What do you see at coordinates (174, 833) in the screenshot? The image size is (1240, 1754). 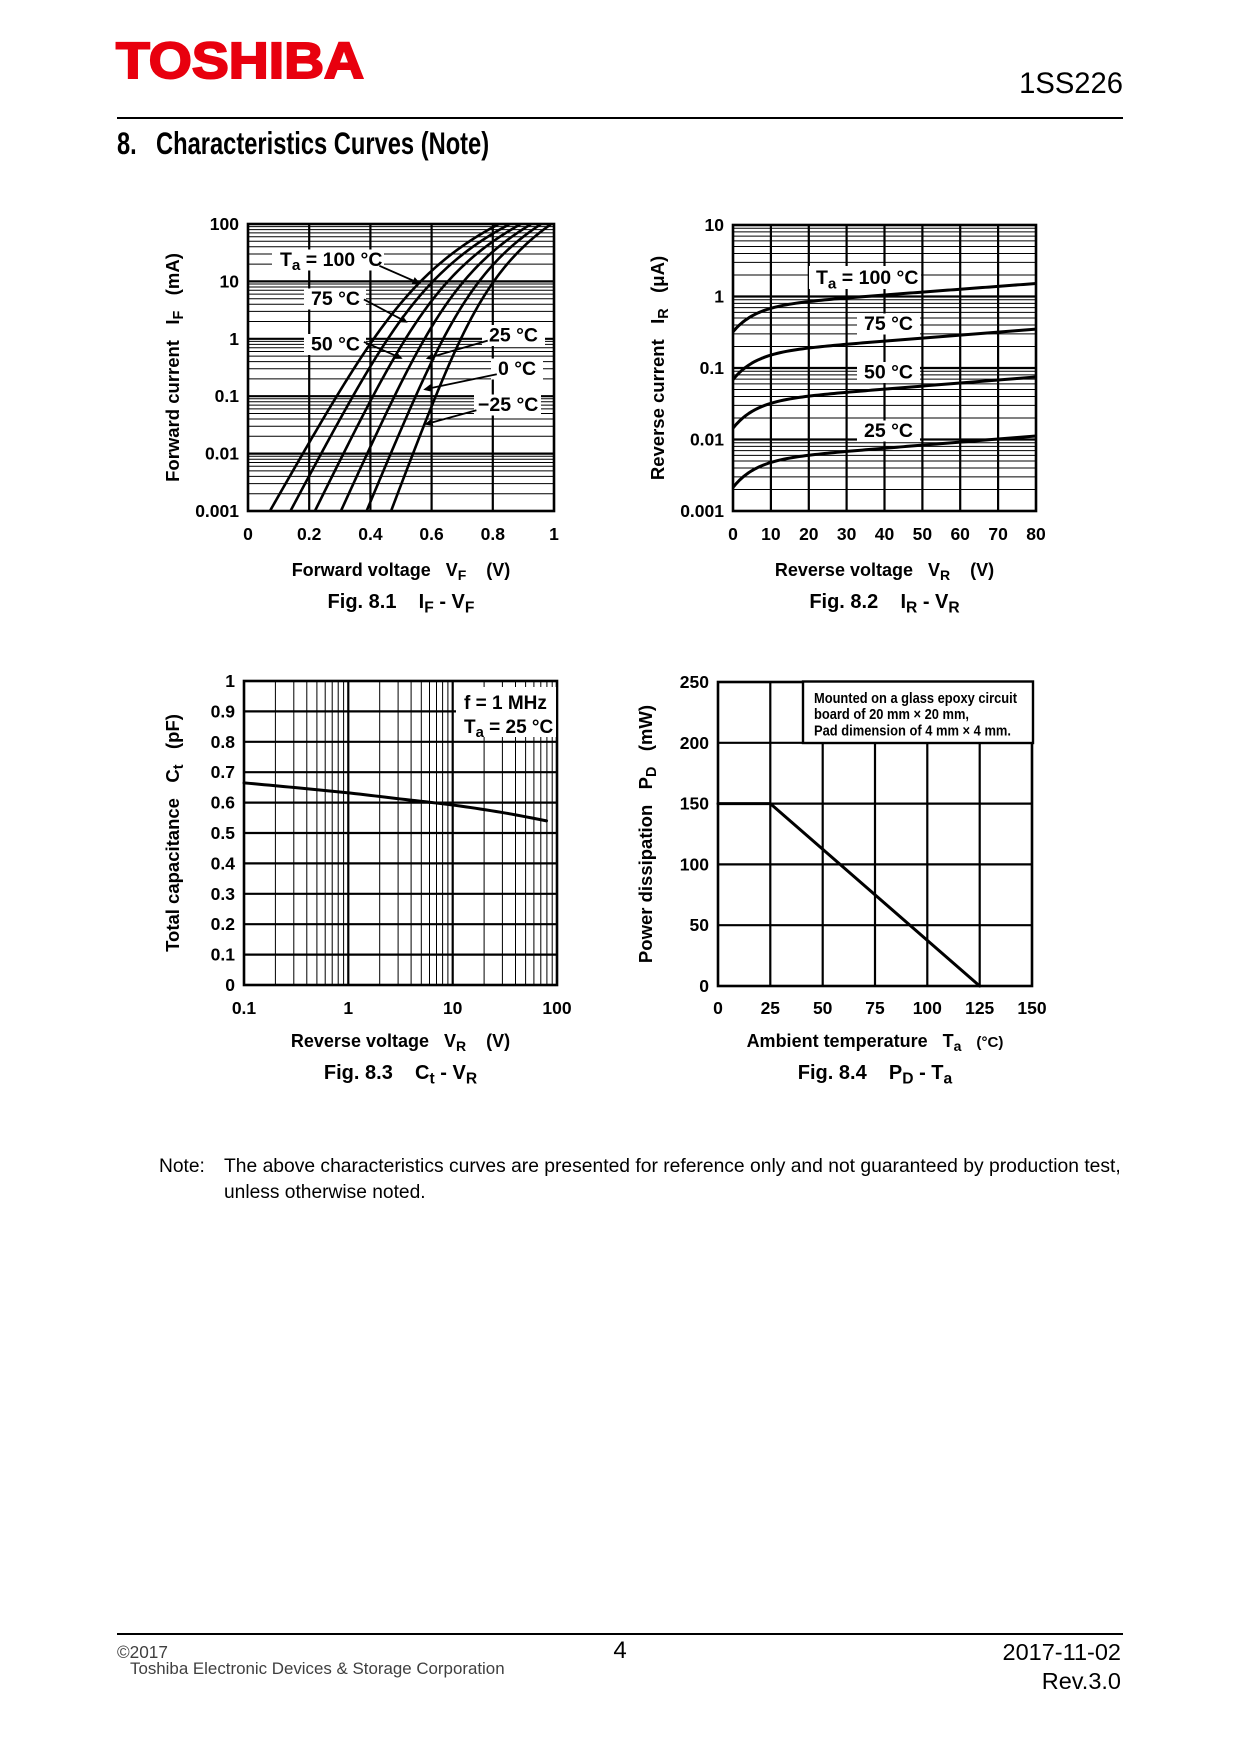 I see `svg-text: Total capacitance Ct (pF)` at bounding box center [174, 833].